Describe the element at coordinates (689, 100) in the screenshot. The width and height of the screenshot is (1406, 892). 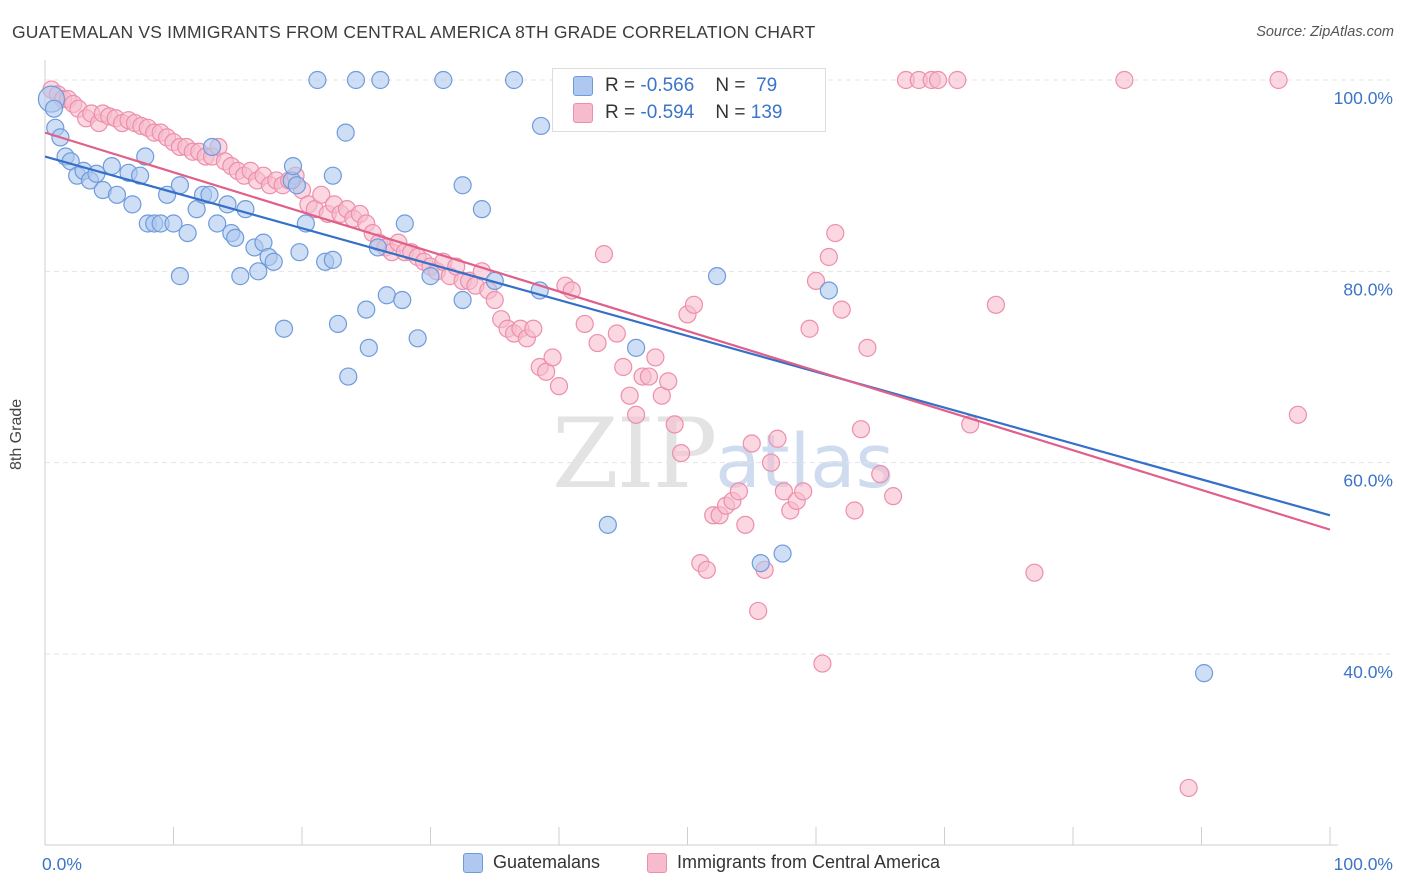
I see `stats-legend: R = -0.566 N = 79 R = -0.594 N = 139` at that location.